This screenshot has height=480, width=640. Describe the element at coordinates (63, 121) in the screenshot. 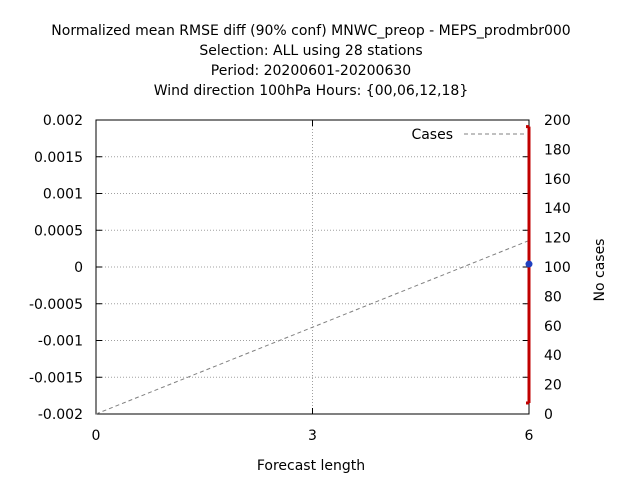

I see `y-tick-label: 0.002` at that location.